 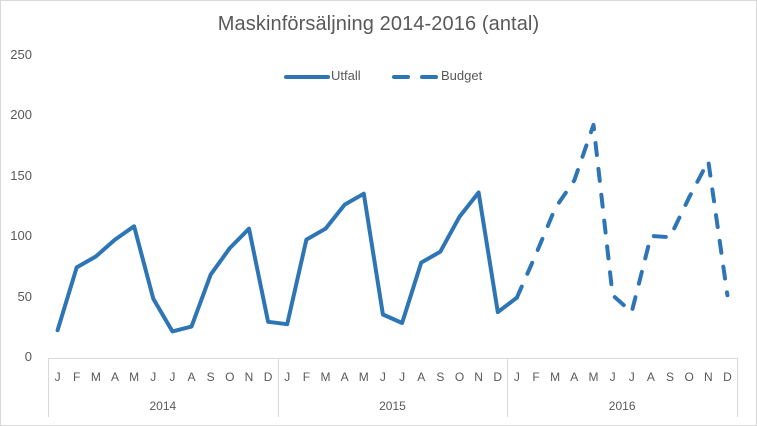 What do you see at coordinates (346, 75) in the screenshot?
I see `legend-label-utfall: Utfall` at bounding box center [346, 75].